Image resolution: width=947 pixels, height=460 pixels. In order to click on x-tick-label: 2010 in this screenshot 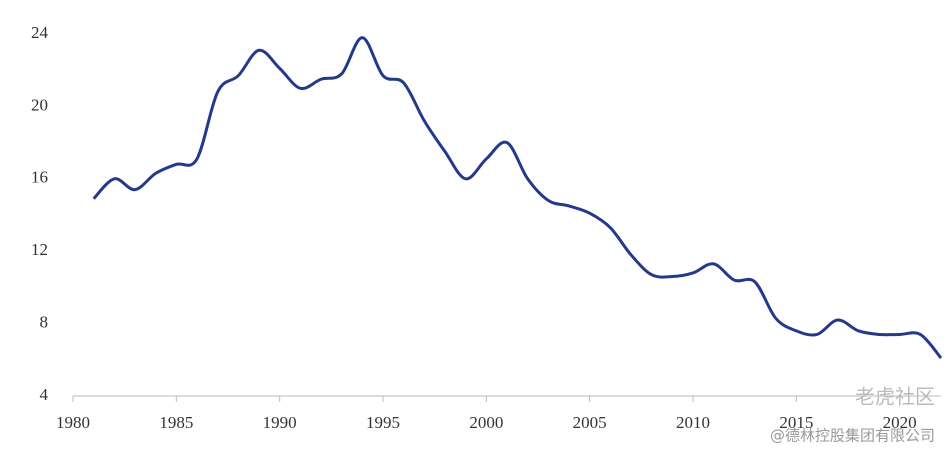, I will do `click(693, 422)`.